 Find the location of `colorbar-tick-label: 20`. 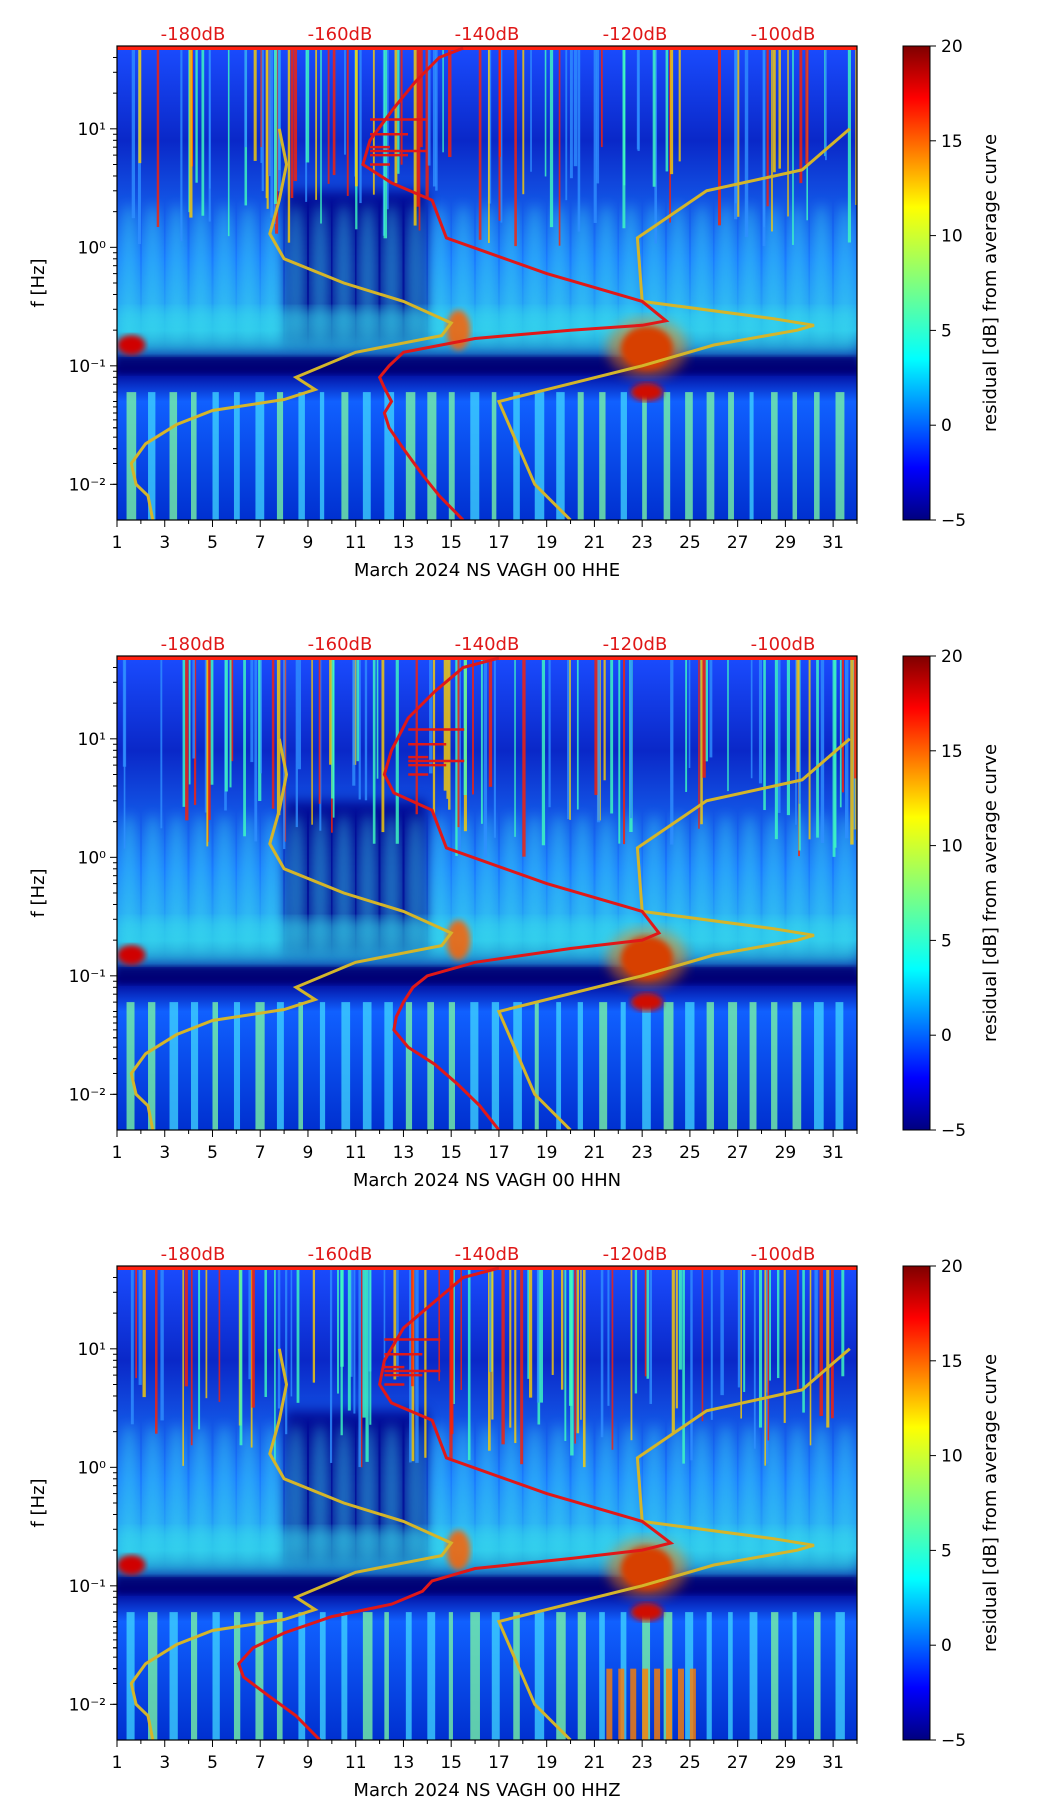

colorbar-tick-label: 20 is located at coordinates (952, 1267).